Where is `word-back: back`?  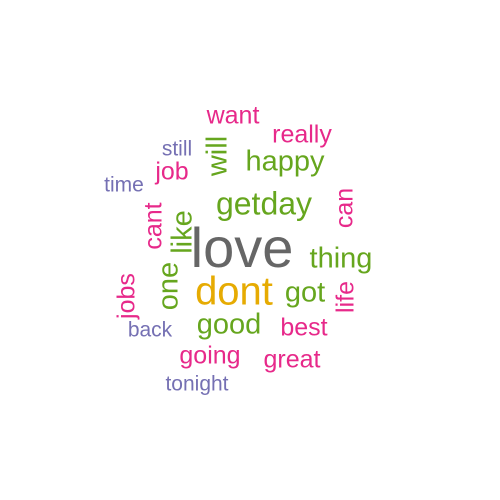 word-back: back is located at coordinates (150, 330).